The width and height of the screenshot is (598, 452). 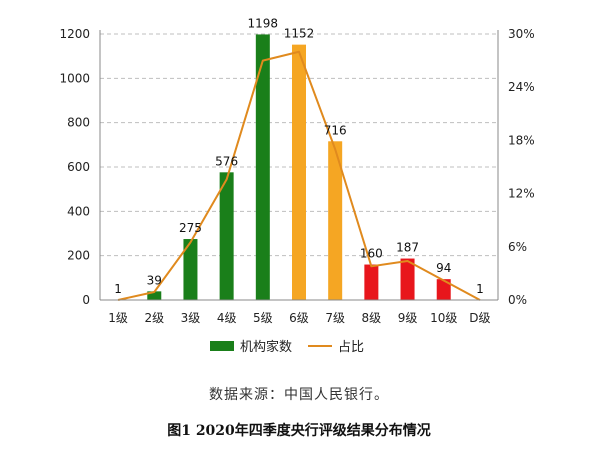 What do you see at coordinates (407, 248) in the screenshot?
I see `data-label: 187` at bounding box center [407, 248].